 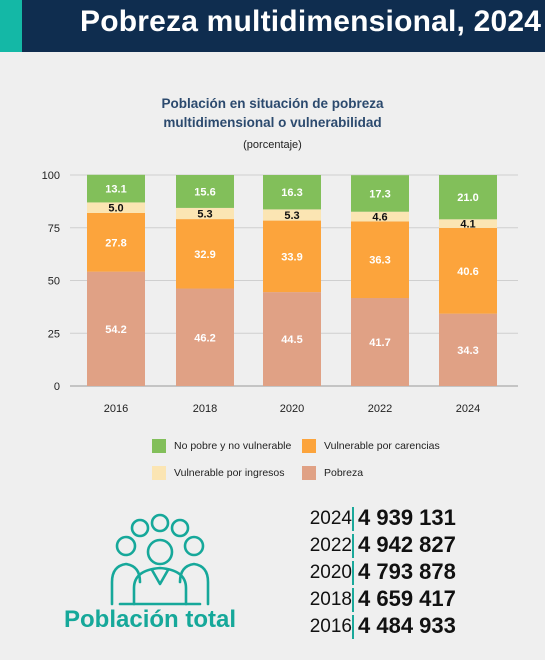 I want to click on bar-value-label: 4.1, so click(x=467, y=225).